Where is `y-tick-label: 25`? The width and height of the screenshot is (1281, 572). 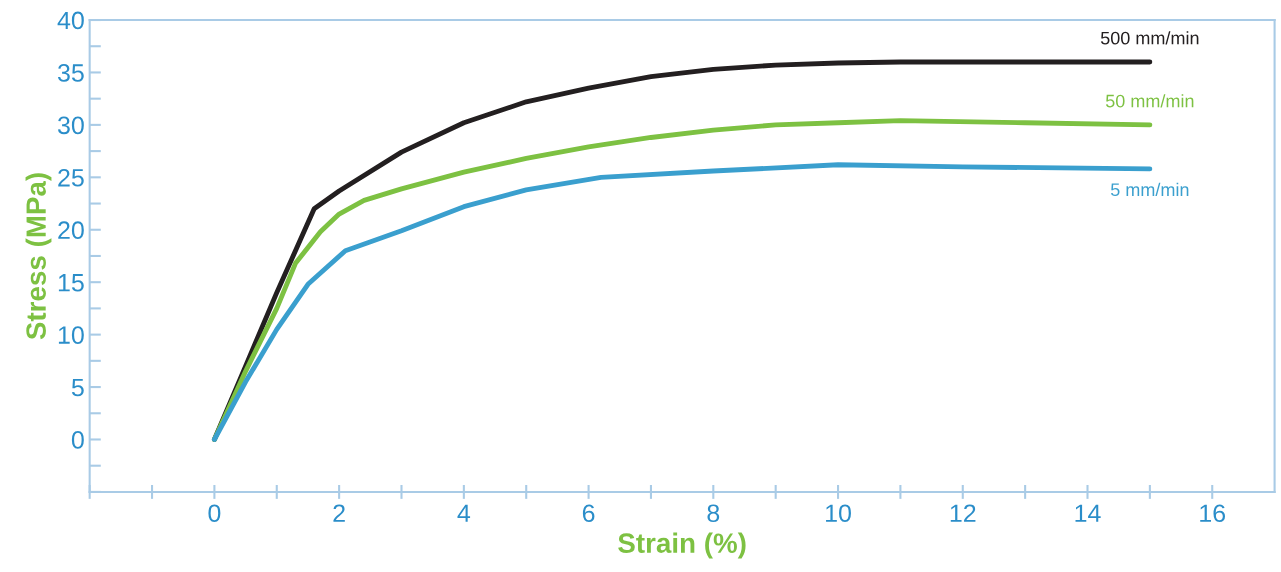
y-tick-label: 25 is located at coordinates (71, 177).